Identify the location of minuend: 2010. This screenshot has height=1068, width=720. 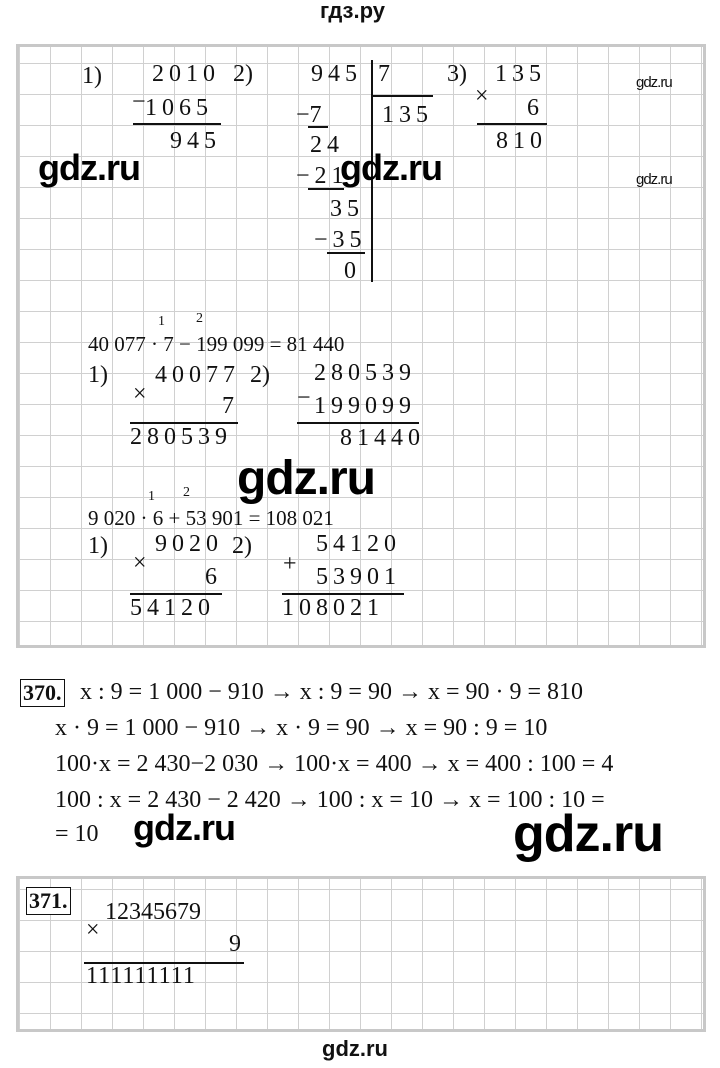
(186, 74).